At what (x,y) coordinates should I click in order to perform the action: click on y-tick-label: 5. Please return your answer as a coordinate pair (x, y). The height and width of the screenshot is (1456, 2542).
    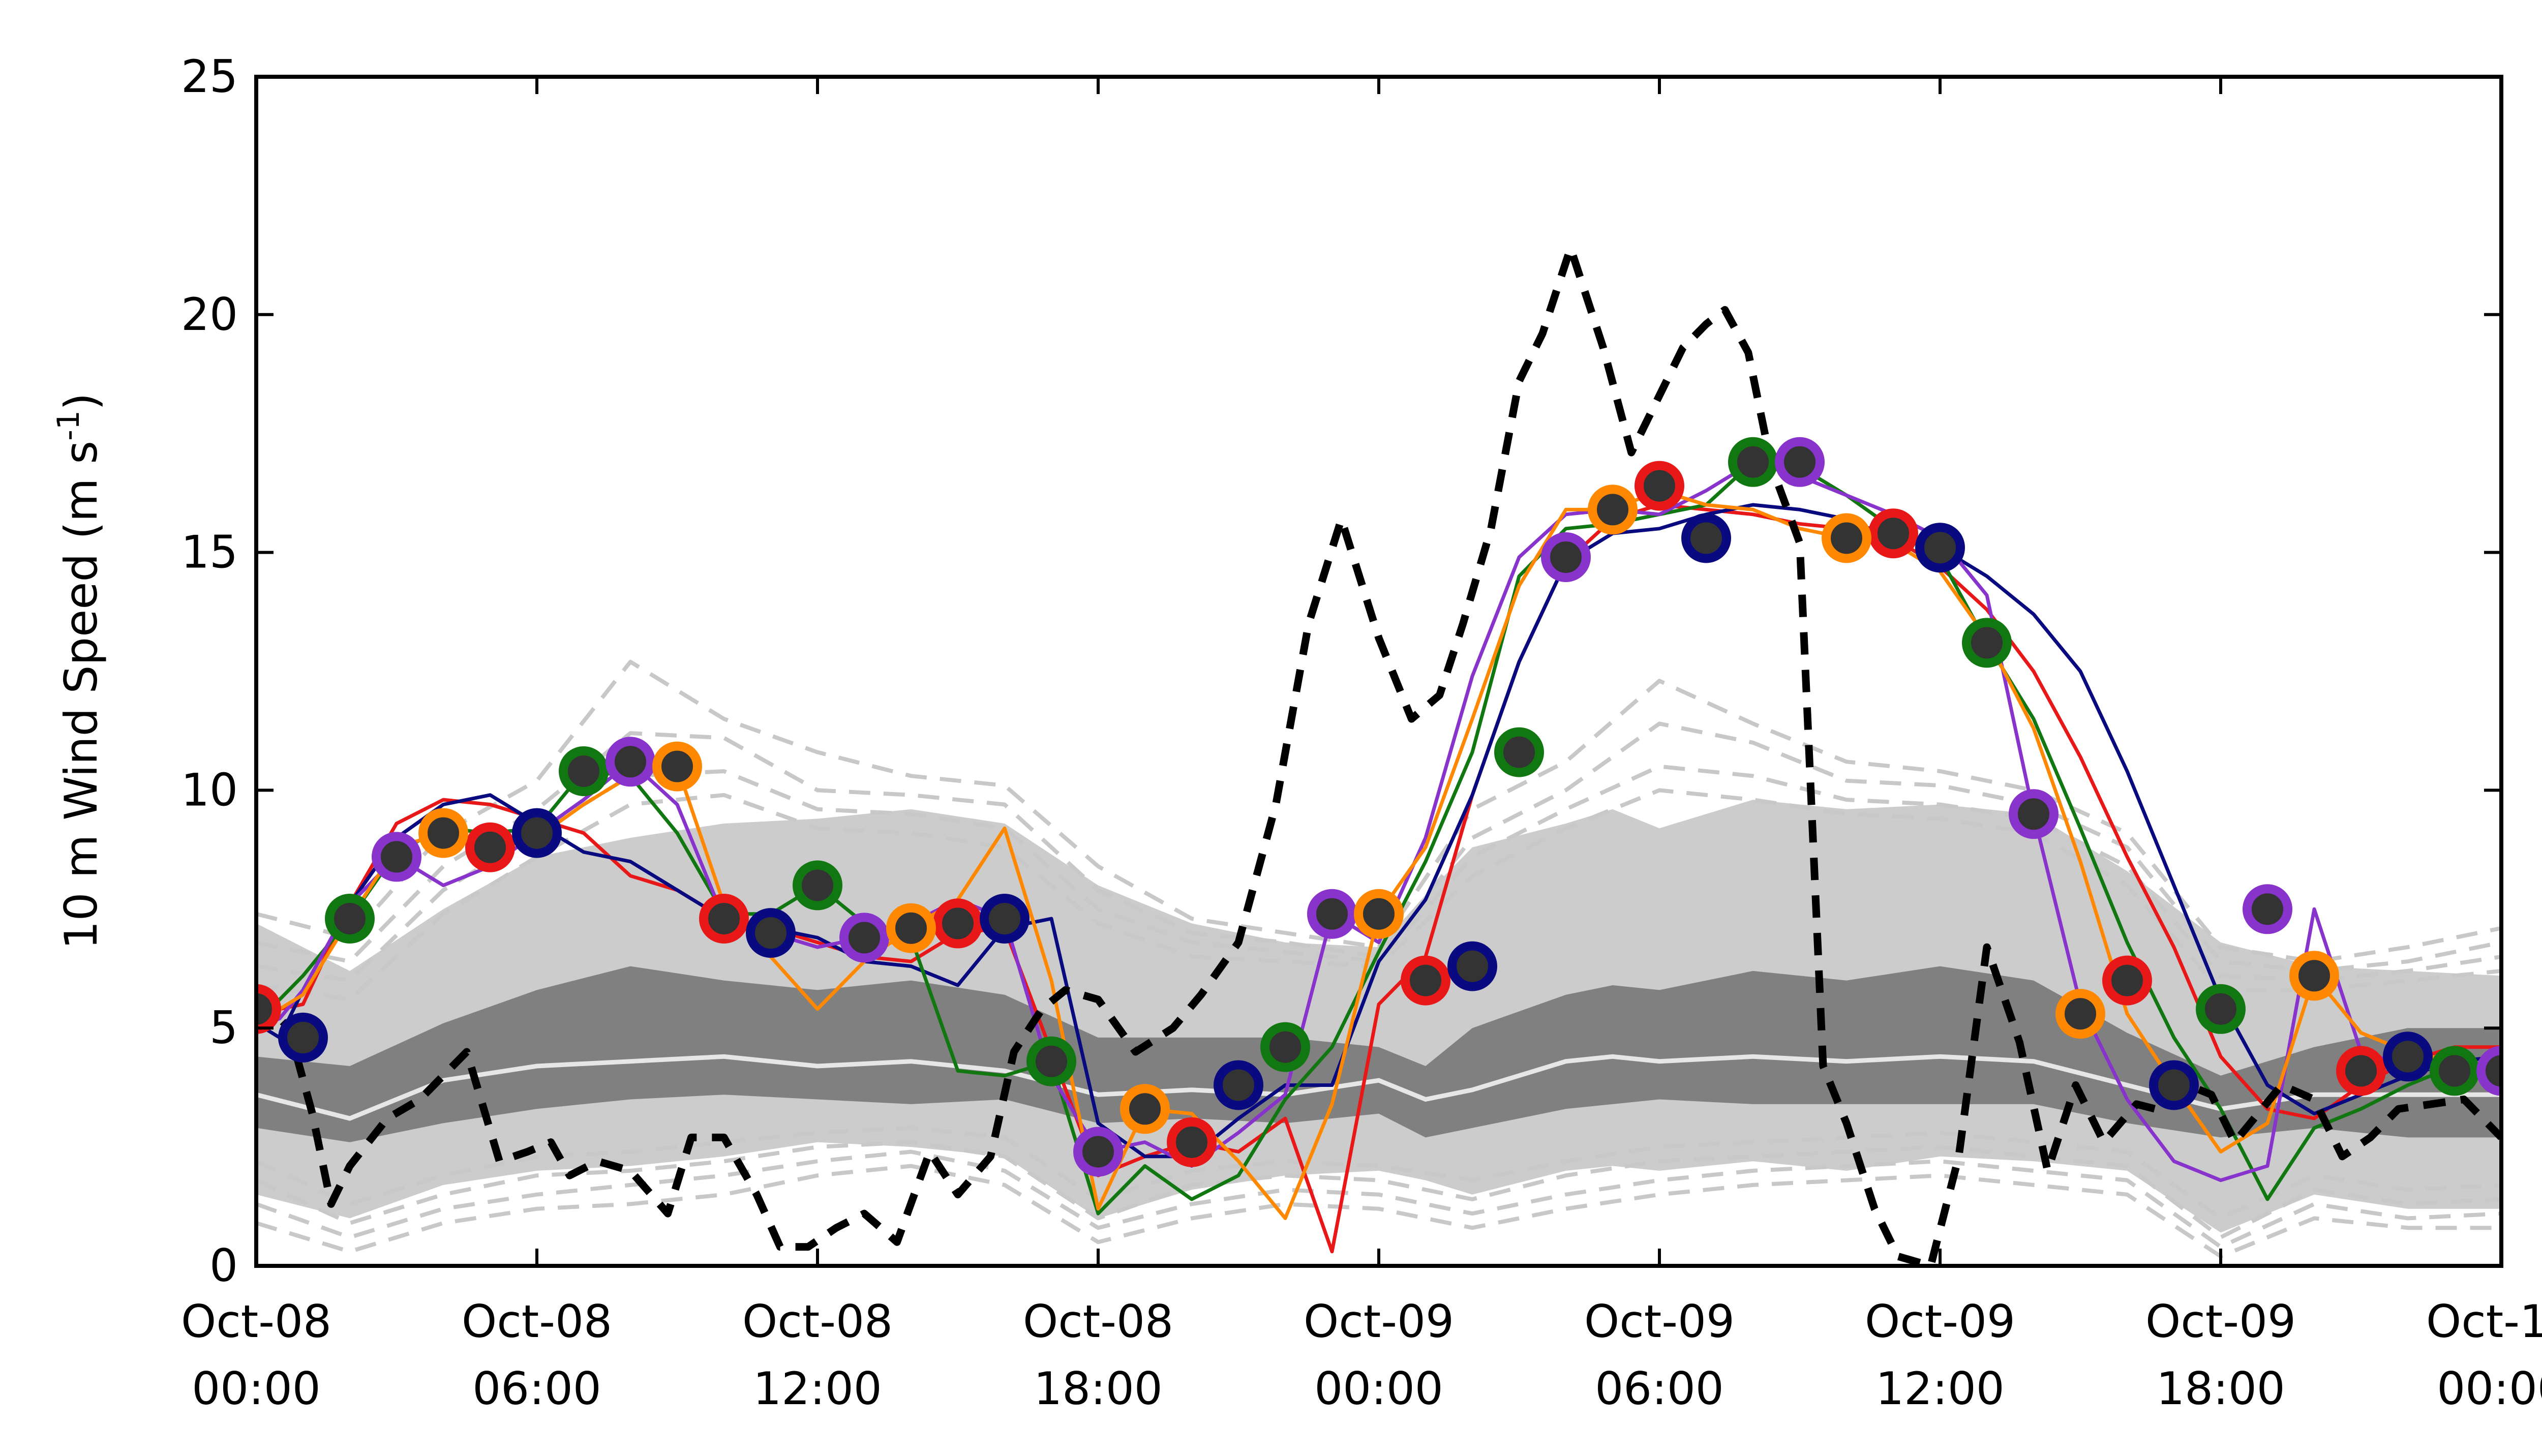
    Looking at the image, I should click on (223, 1028).